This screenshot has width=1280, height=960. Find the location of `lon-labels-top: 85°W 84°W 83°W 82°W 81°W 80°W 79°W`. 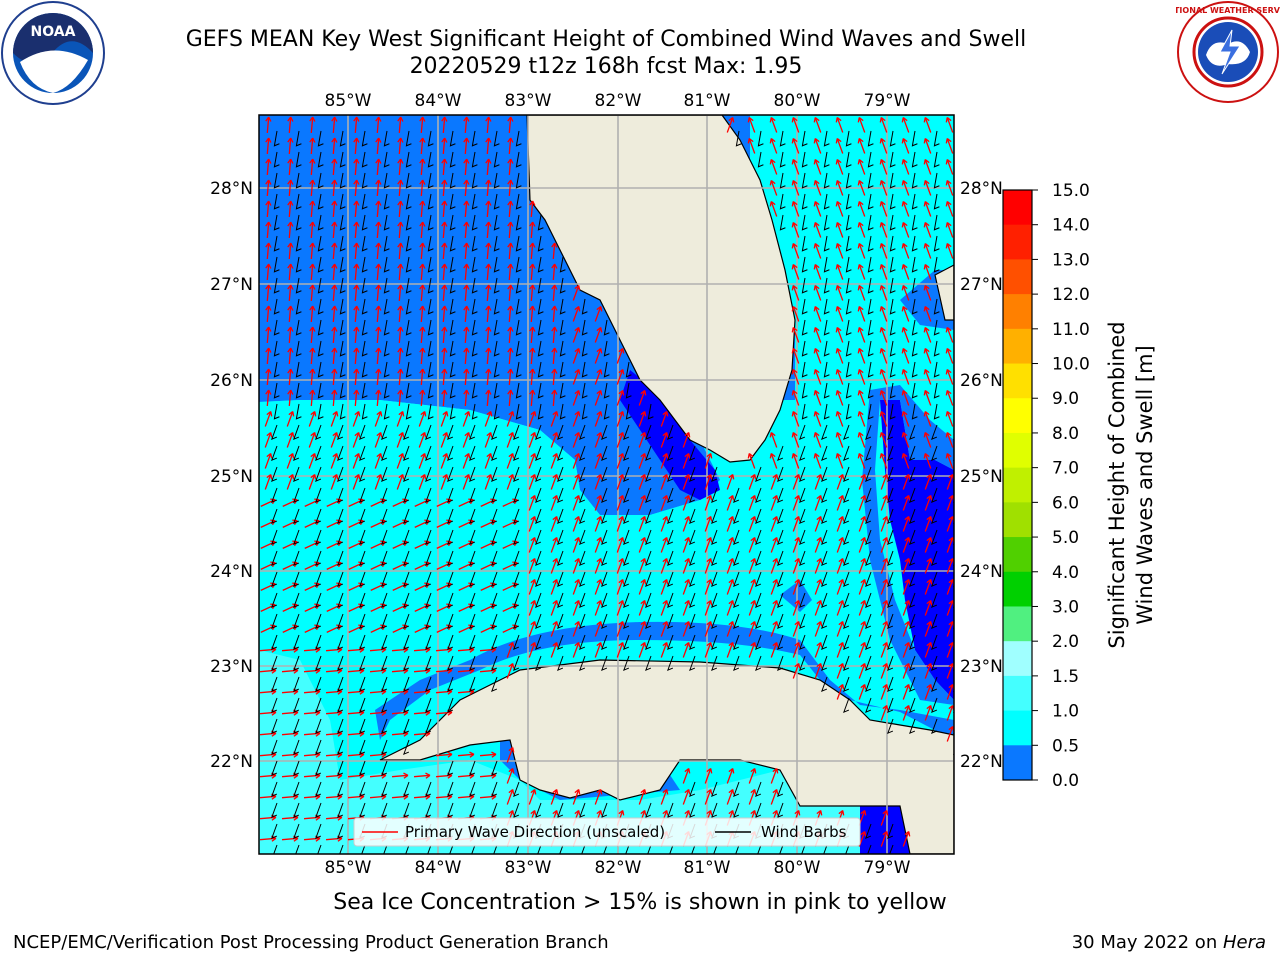

lon-labels-top: 85°W 84°W 83°W 82°W 81°W 80°W 79°W is located at coordinates (618, 101).